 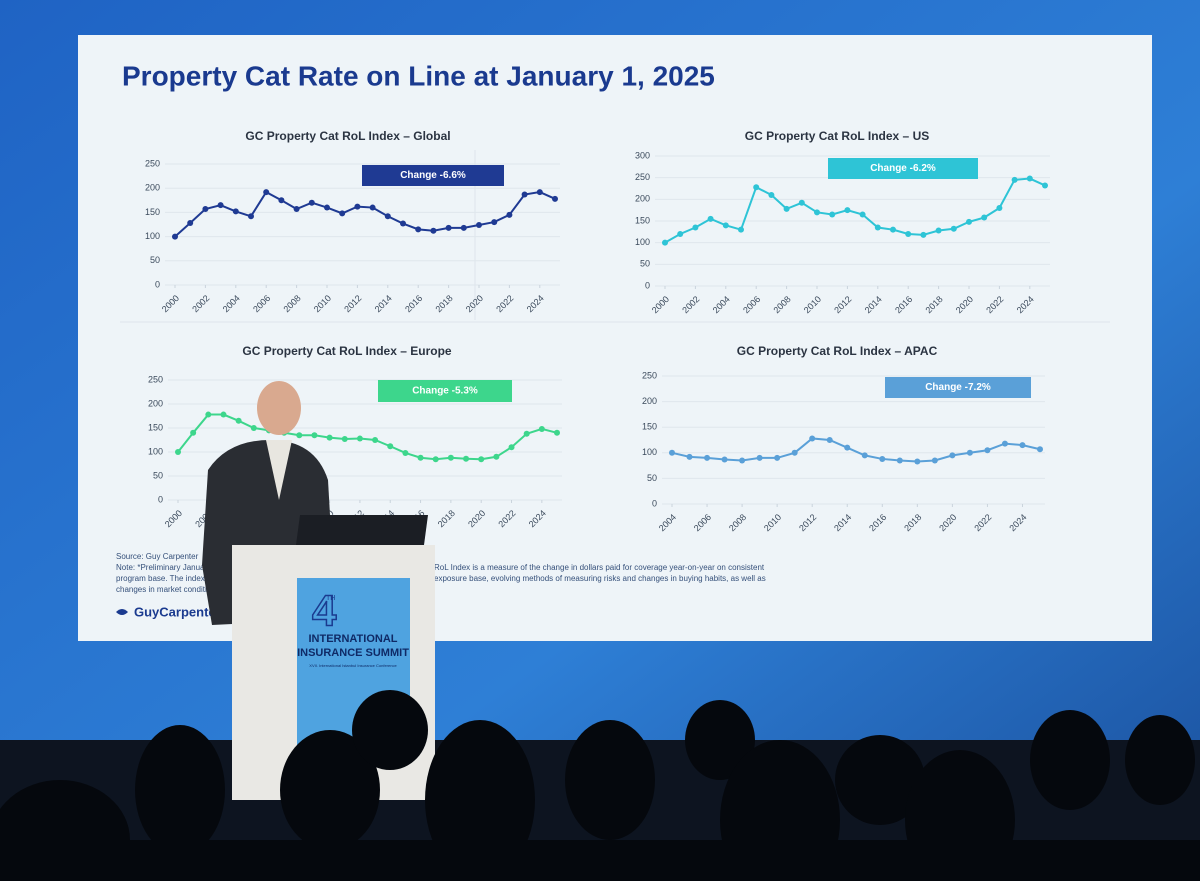 What do you see at coordinates (856, 450) in the screenshot?
I see `series-line` at bounding box center [856, 450].